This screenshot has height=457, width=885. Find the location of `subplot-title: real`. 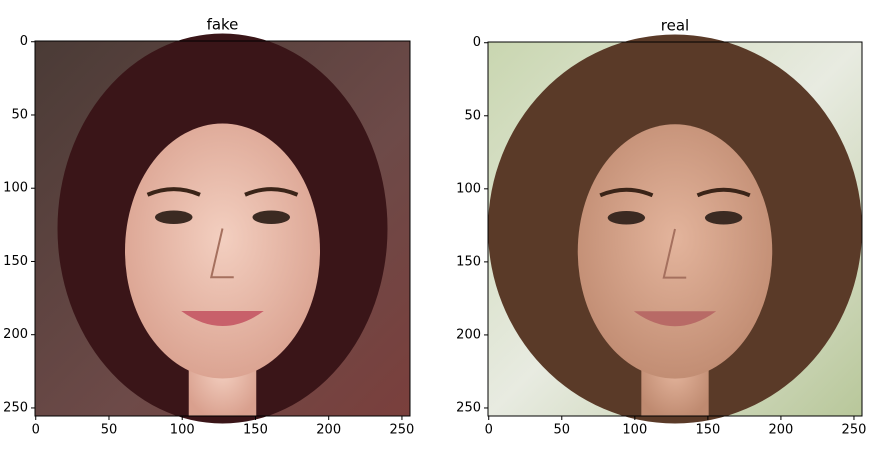

subplot-title: real is located at coordinates (675, 26).